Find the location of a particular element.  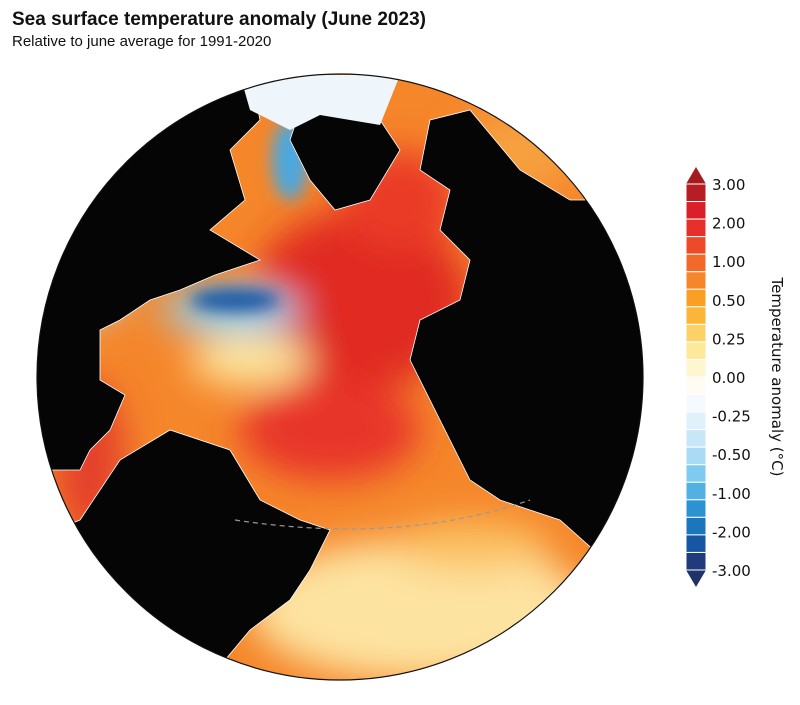

colorbar-tick-label: 1.00 is located at coordinates (728, 262).